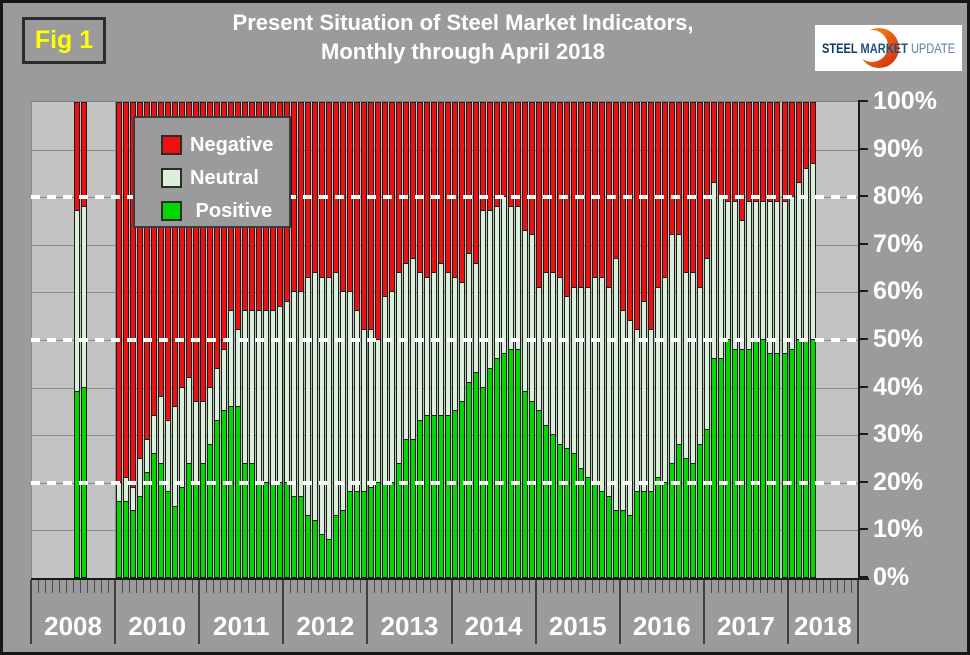 The height and width of the screenshot is (655, 970). I want to click on y-axis-label: 0%, so click(891, 577).